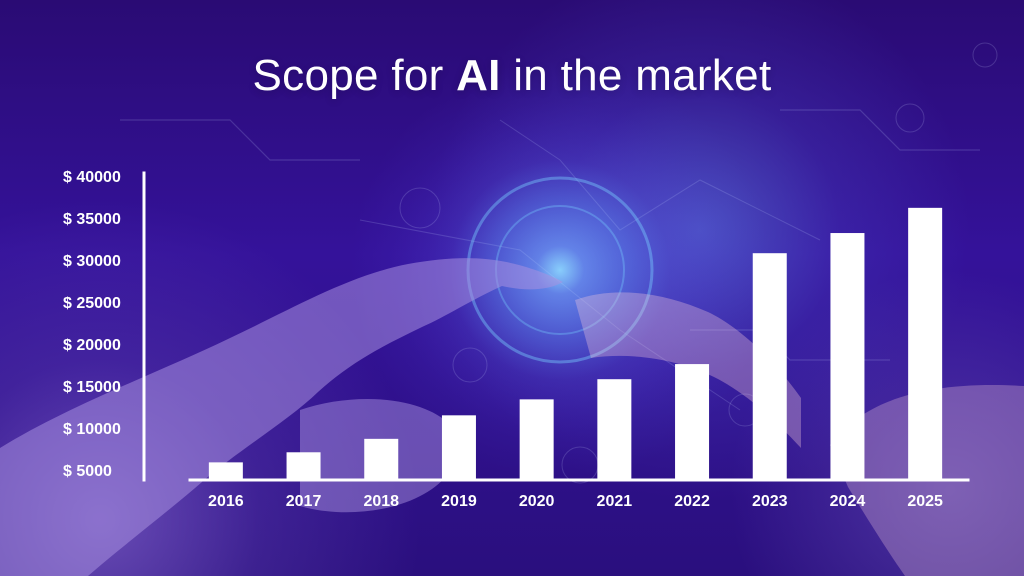 The width and height of the screenshot is (1024, 576). Describe the element at coordinates (92, 177) in the screenshot. I see `y-tick-label: $ 40000` at that location.